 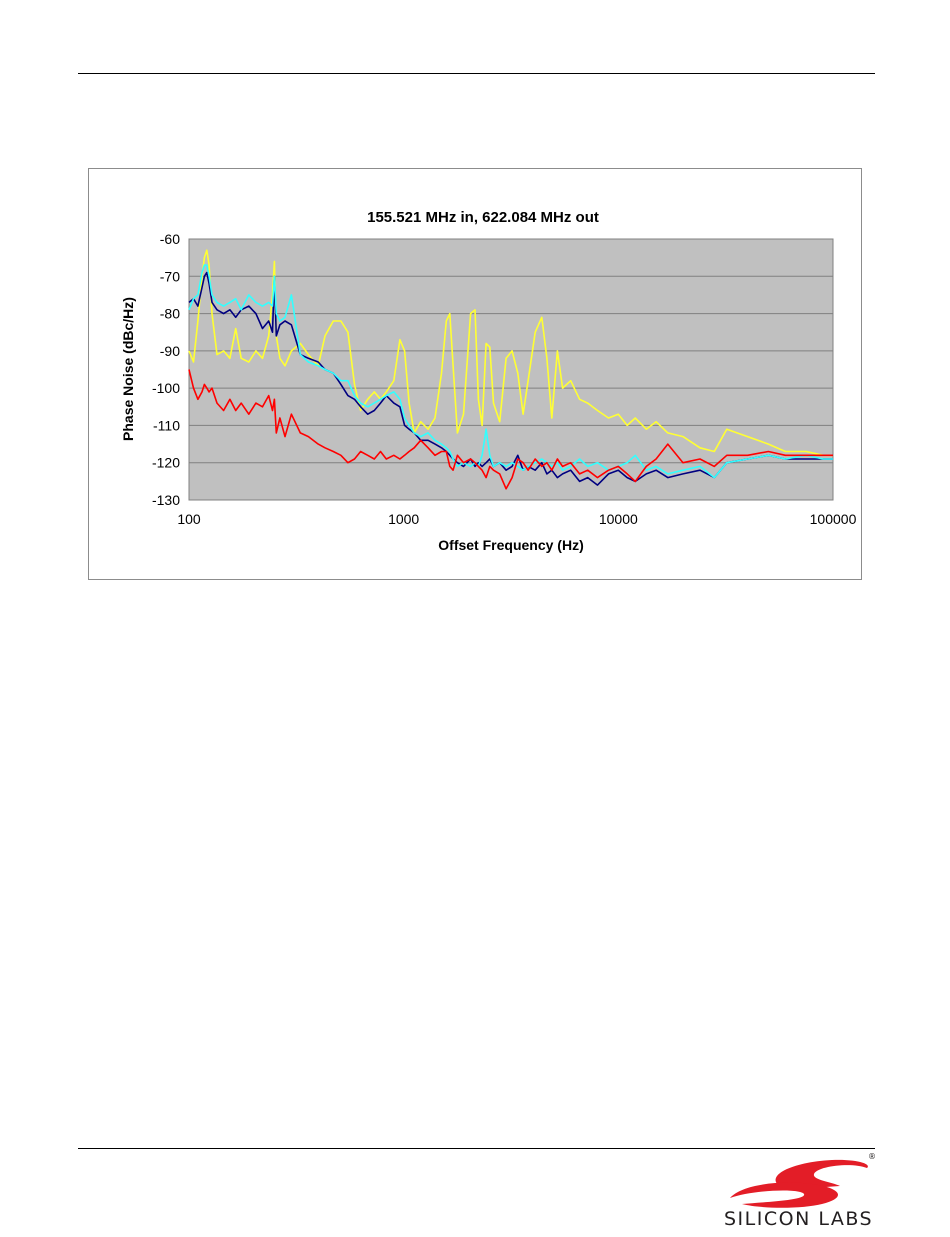 I want to click on chart-title: 155.521 MHz in, 622.084 MHz out, so click(x=483, y=217).